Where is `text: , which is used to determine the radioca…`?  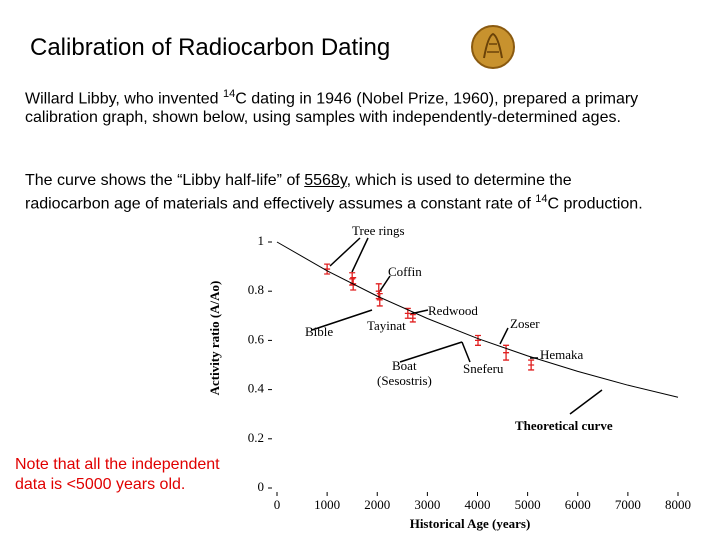 text: , which is used to determine the radioca… is located at coordinates (298, 192).